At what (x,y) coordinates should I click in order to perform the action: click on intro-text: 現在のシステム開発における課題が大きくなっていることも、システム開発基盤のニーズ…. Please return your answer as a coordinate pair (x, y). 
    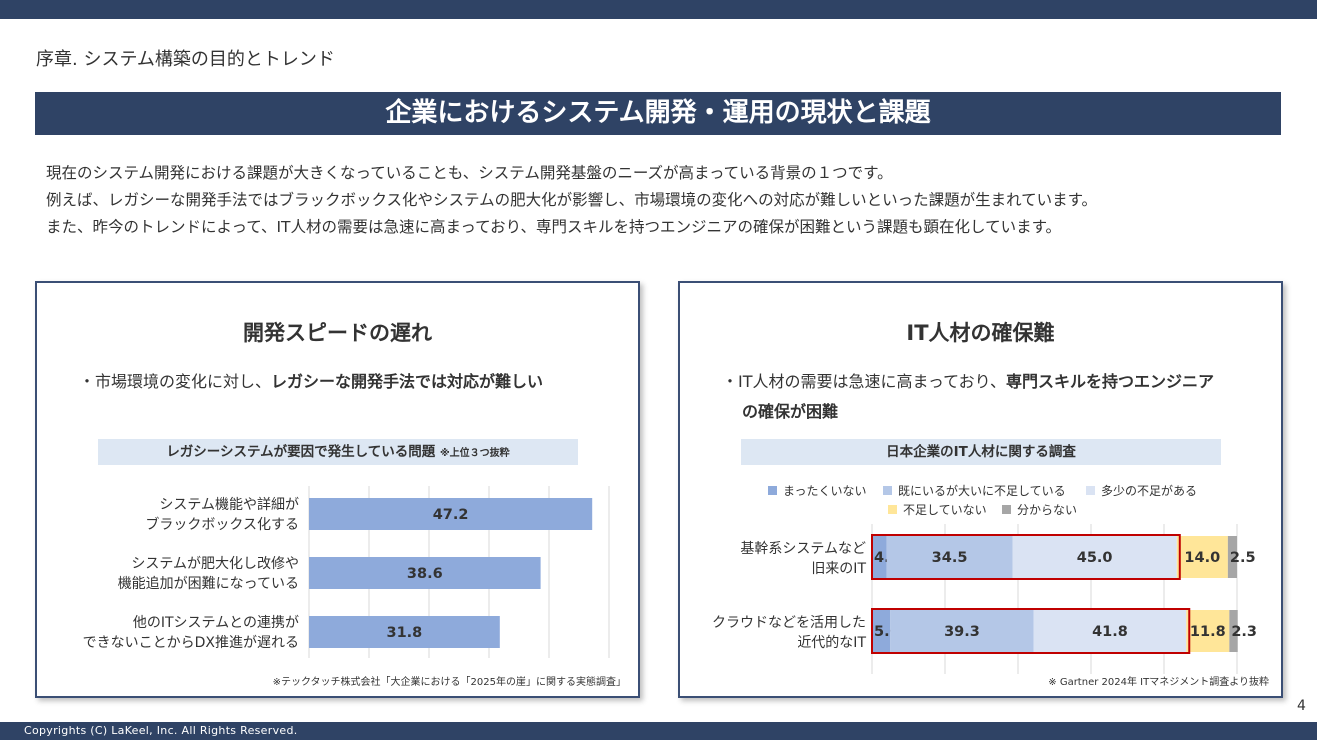
    Looking at the image, I should click on (661, 200).